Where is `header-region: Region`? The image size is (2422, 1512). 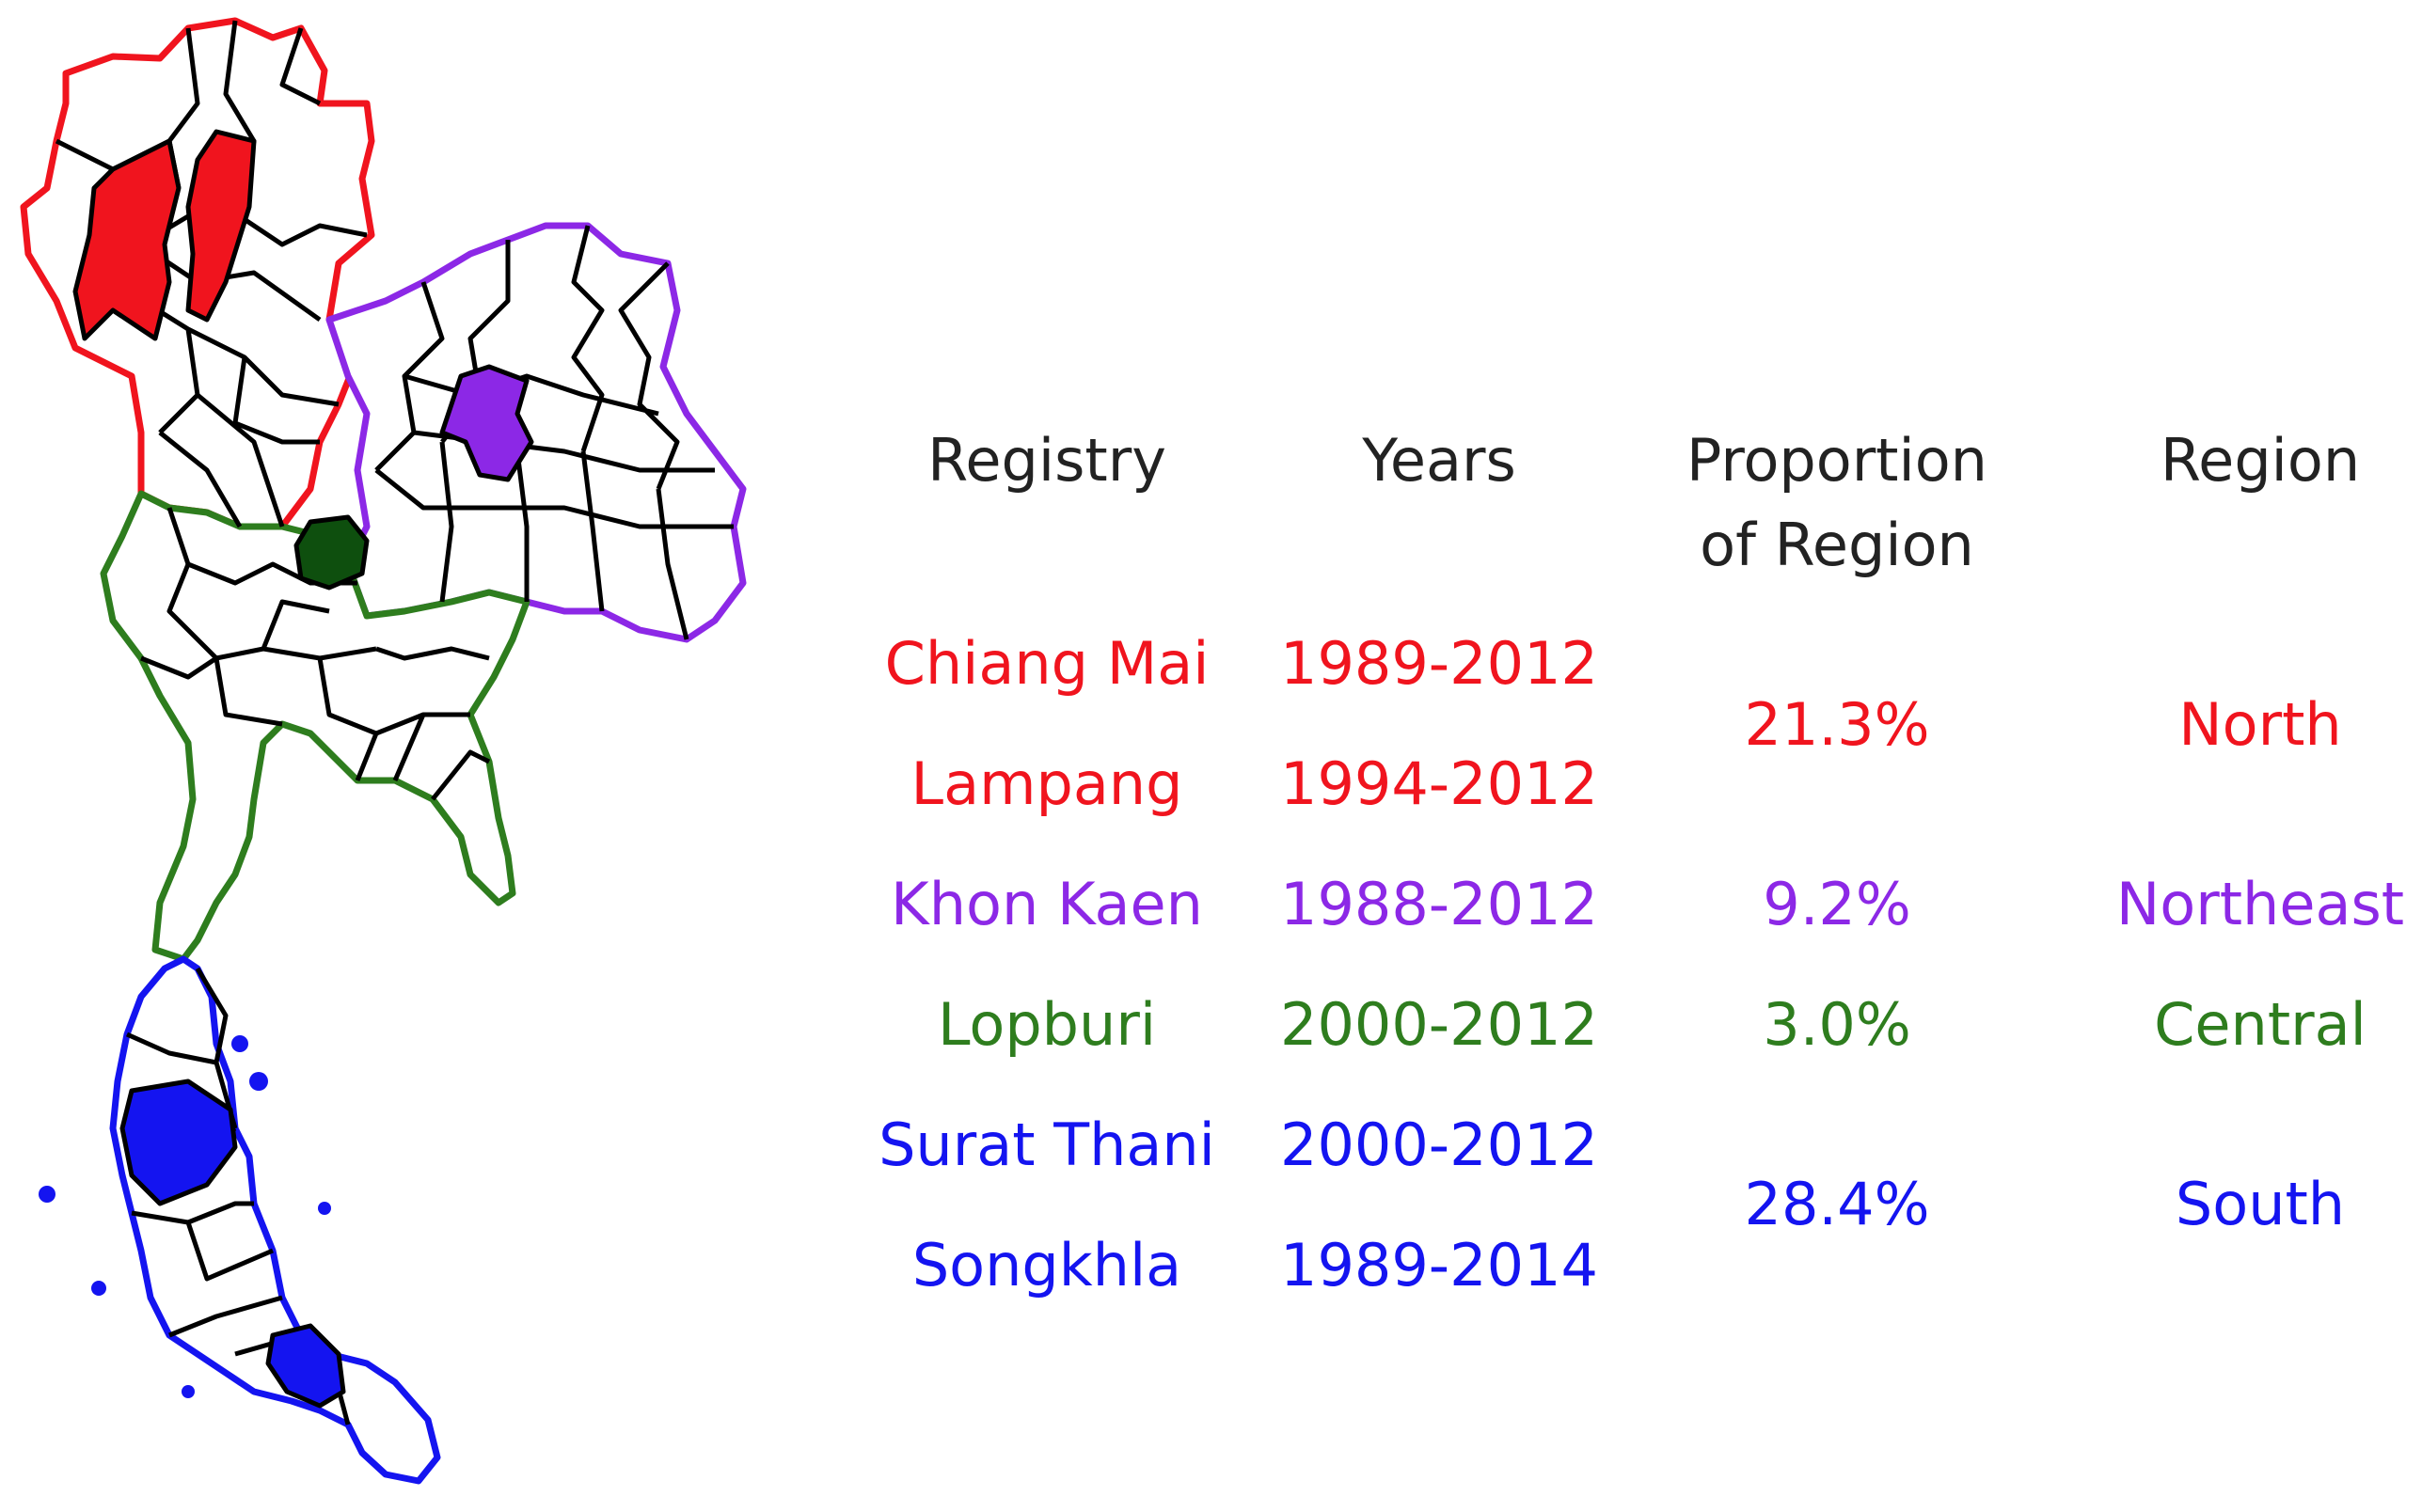
header-region: Region is located at coordinates (2260, 460).